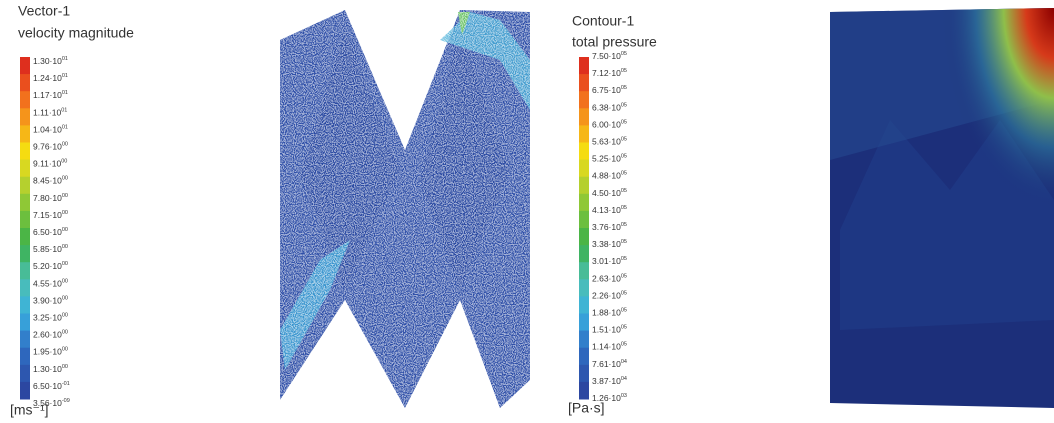 This screenshot has height=423, width=1054. What do you see at coordinates (51, 403) in the screenshot?
I see `colorbar-label: 3.56·10-09` at bounding box center [51, 403].